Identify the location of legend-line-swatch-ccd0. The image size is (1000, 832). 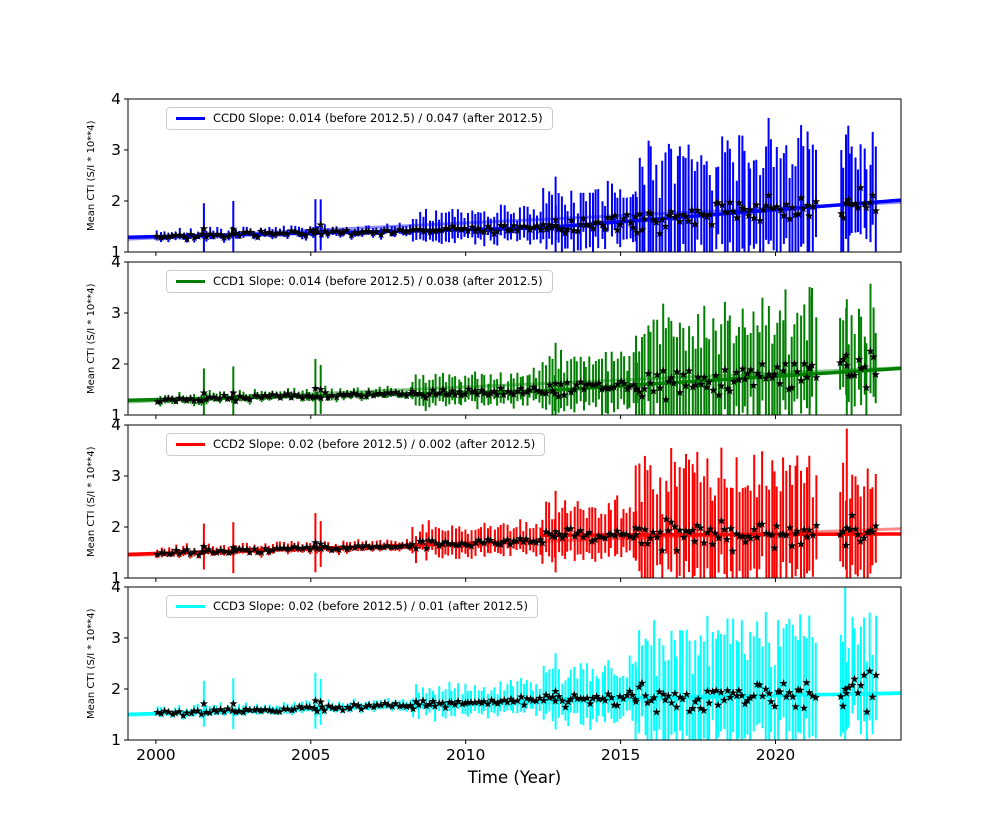
(190, 118).